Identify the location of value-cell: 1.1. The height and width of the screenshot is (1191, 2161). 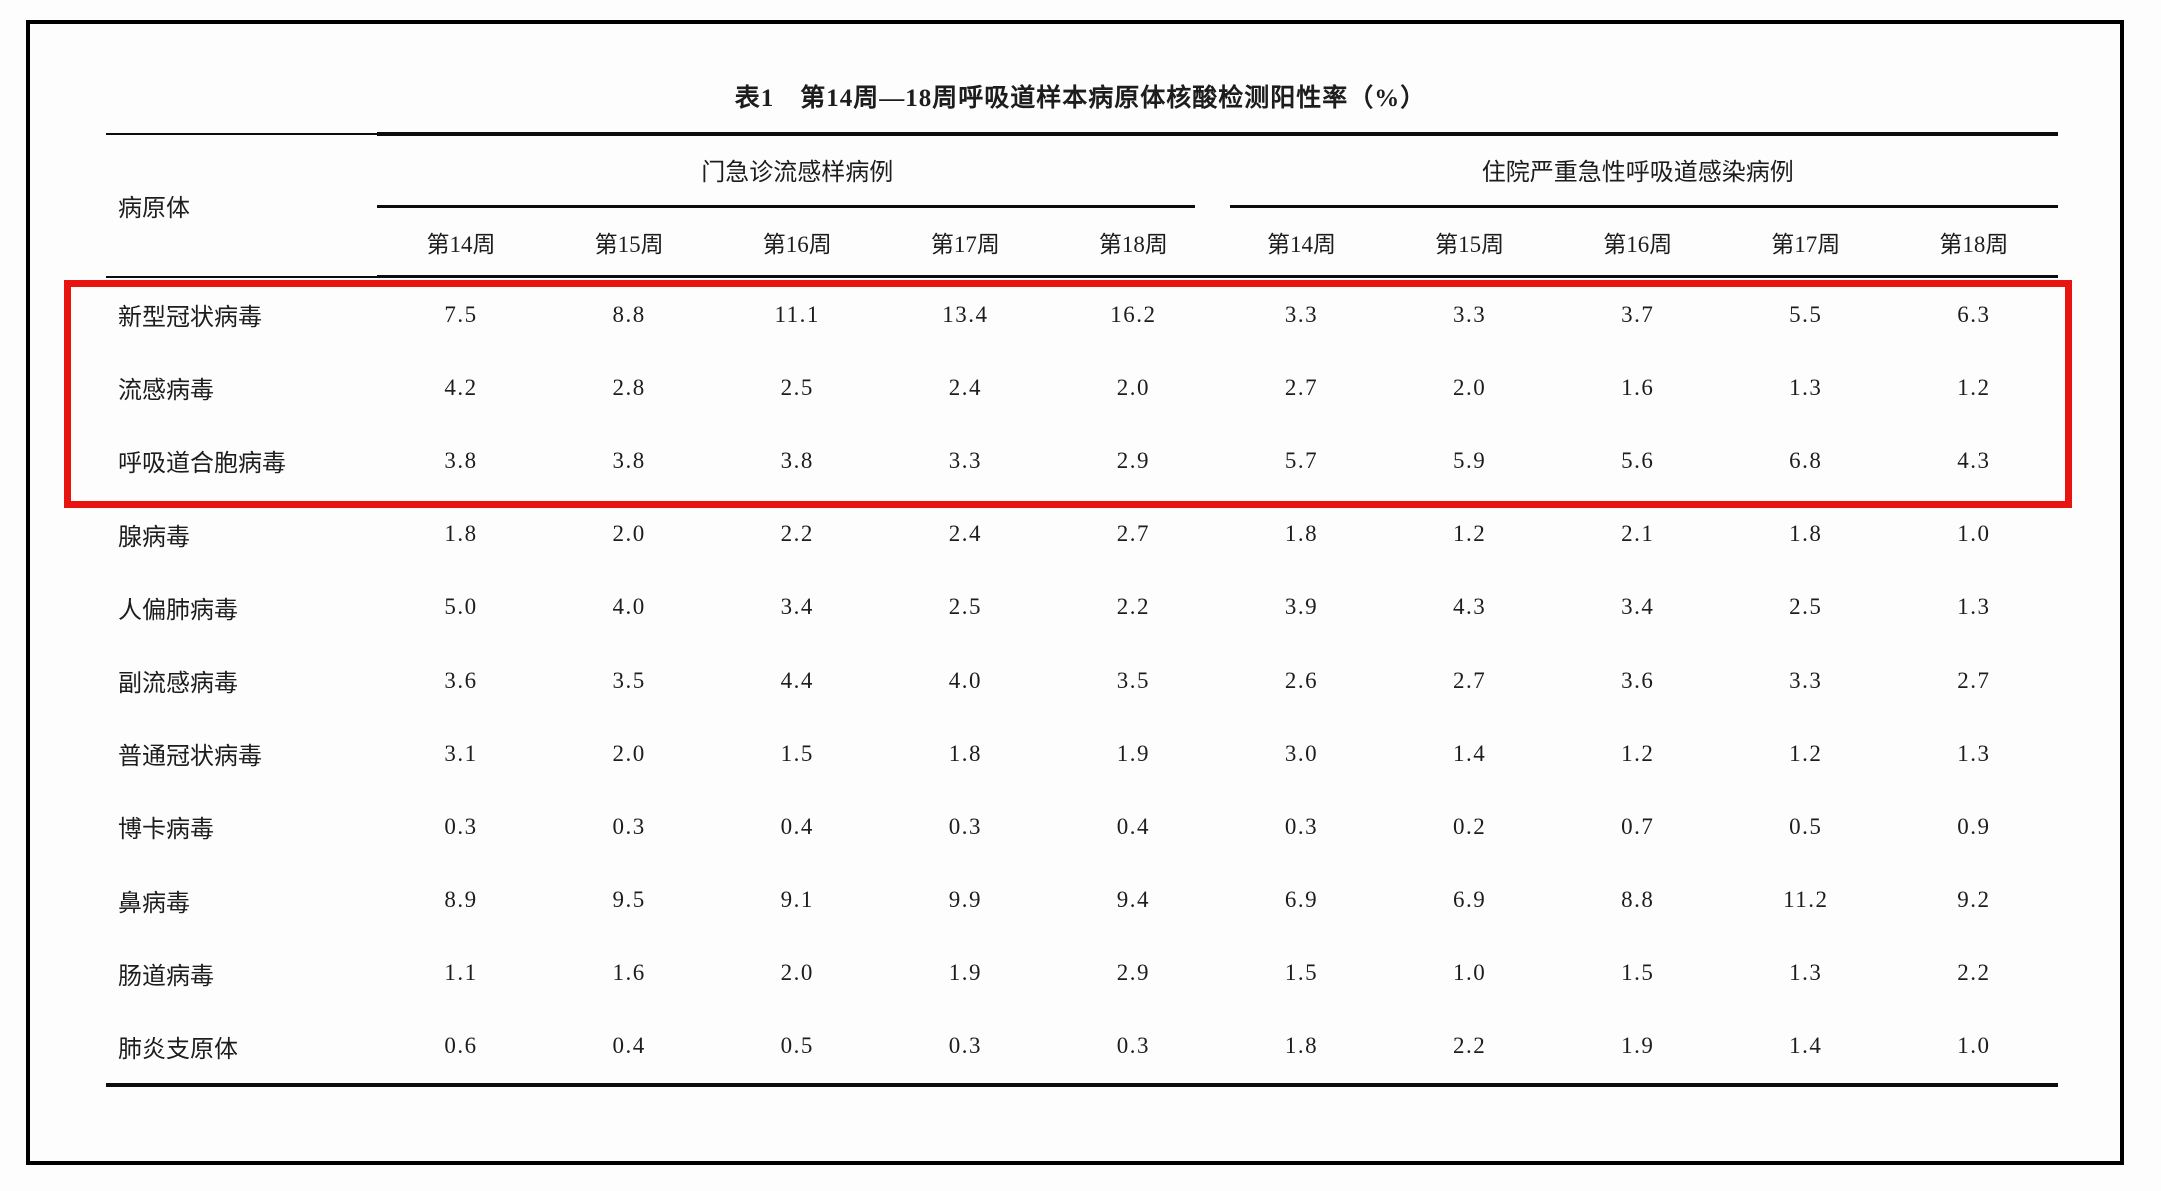
(461, 973).